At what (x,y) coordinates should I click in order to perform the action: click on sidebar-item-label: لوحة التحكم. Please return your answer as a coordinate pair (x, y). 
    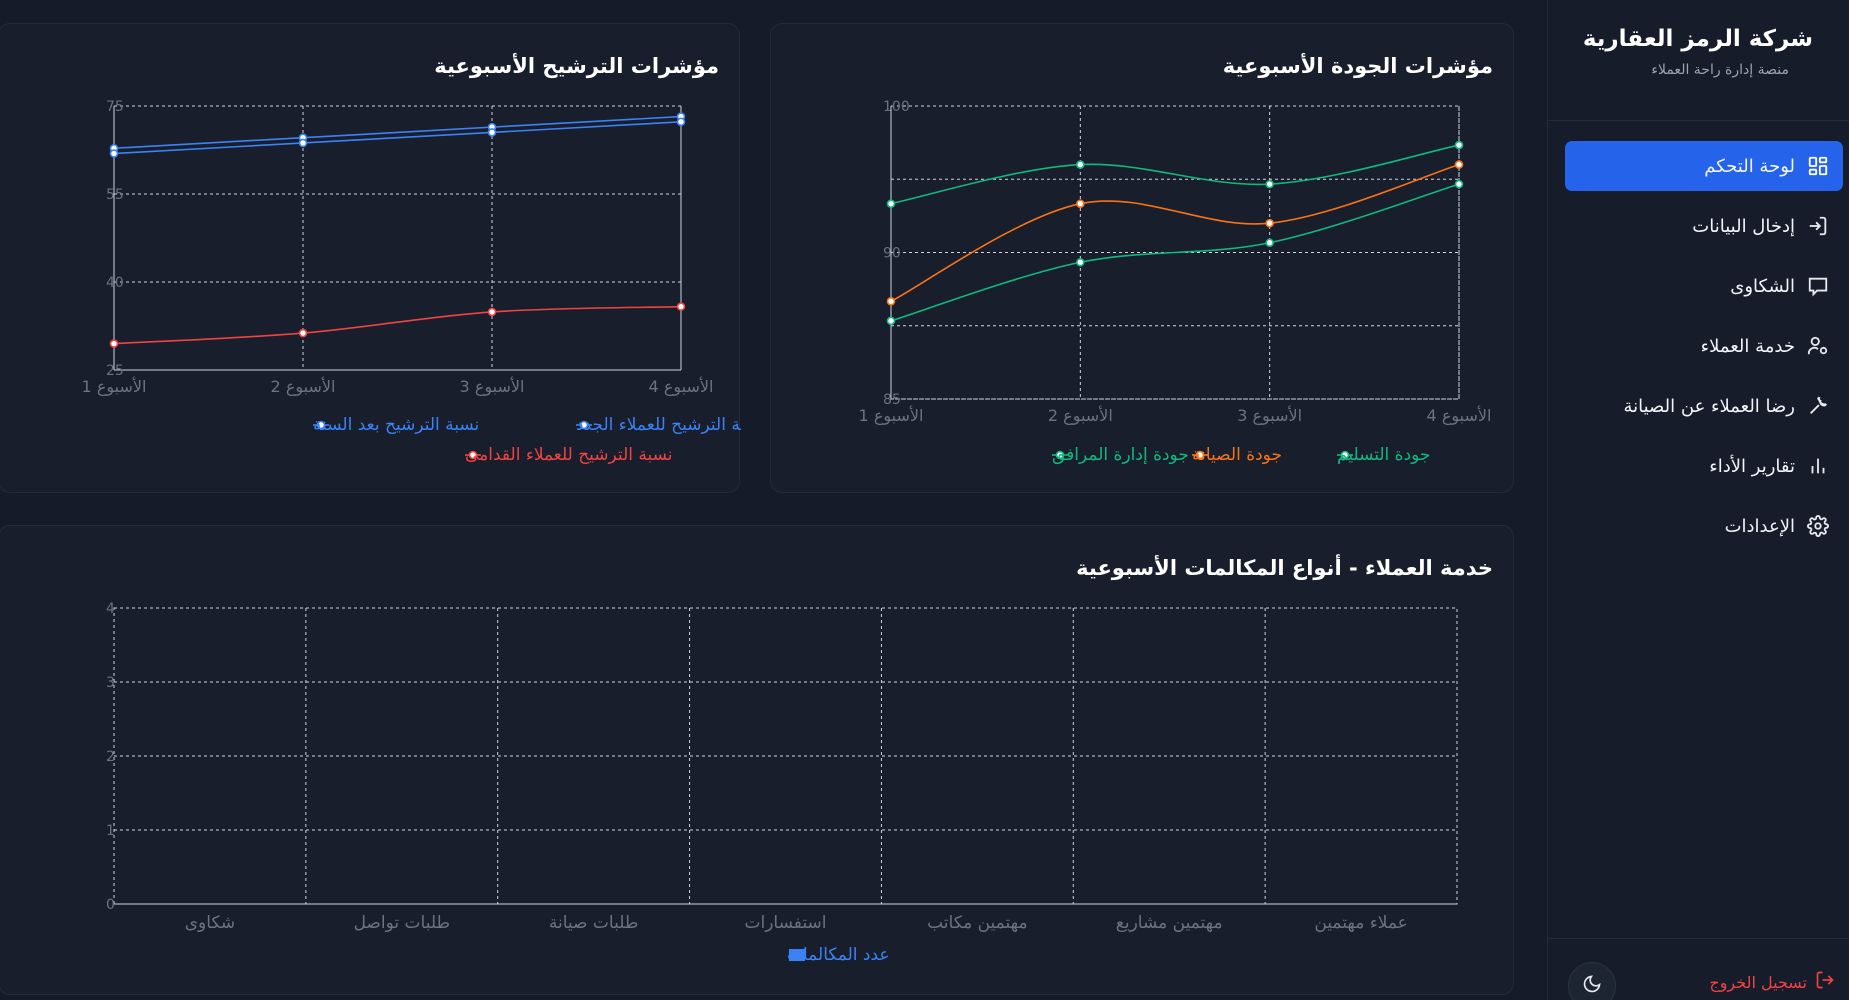
    Looking at the image, I should click on (1749, 166).